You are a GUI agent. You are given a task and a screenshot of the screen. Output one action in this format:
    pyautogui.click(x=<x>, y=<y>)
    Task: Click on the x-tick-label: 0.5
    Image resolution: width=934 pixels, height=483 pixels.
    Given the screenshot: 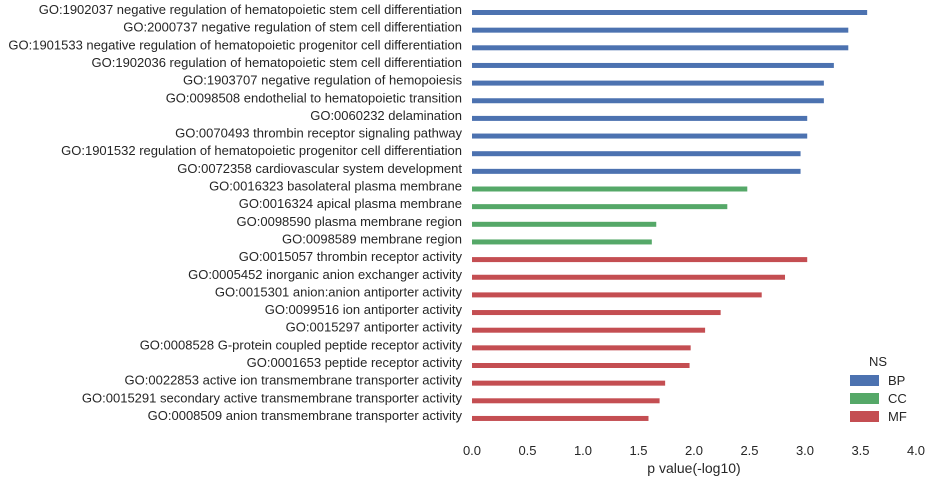 What is the action you would take?
    pyautogui.click(x=527, y=450)
    